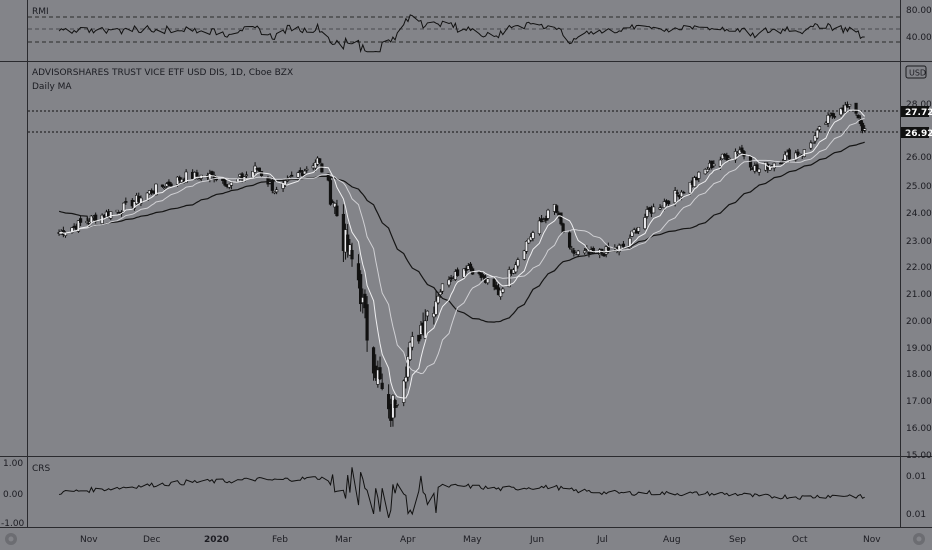  I want to click on price-tick-22: 22.00, so click(919, 268).